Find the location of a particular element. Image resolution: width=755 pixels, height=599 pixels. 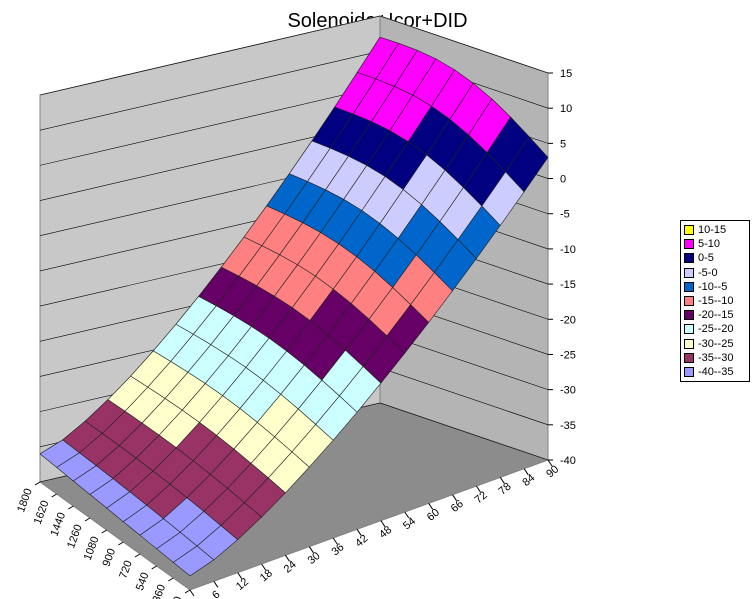

x-tick-label: 66 is located at coordinates (457, 506).